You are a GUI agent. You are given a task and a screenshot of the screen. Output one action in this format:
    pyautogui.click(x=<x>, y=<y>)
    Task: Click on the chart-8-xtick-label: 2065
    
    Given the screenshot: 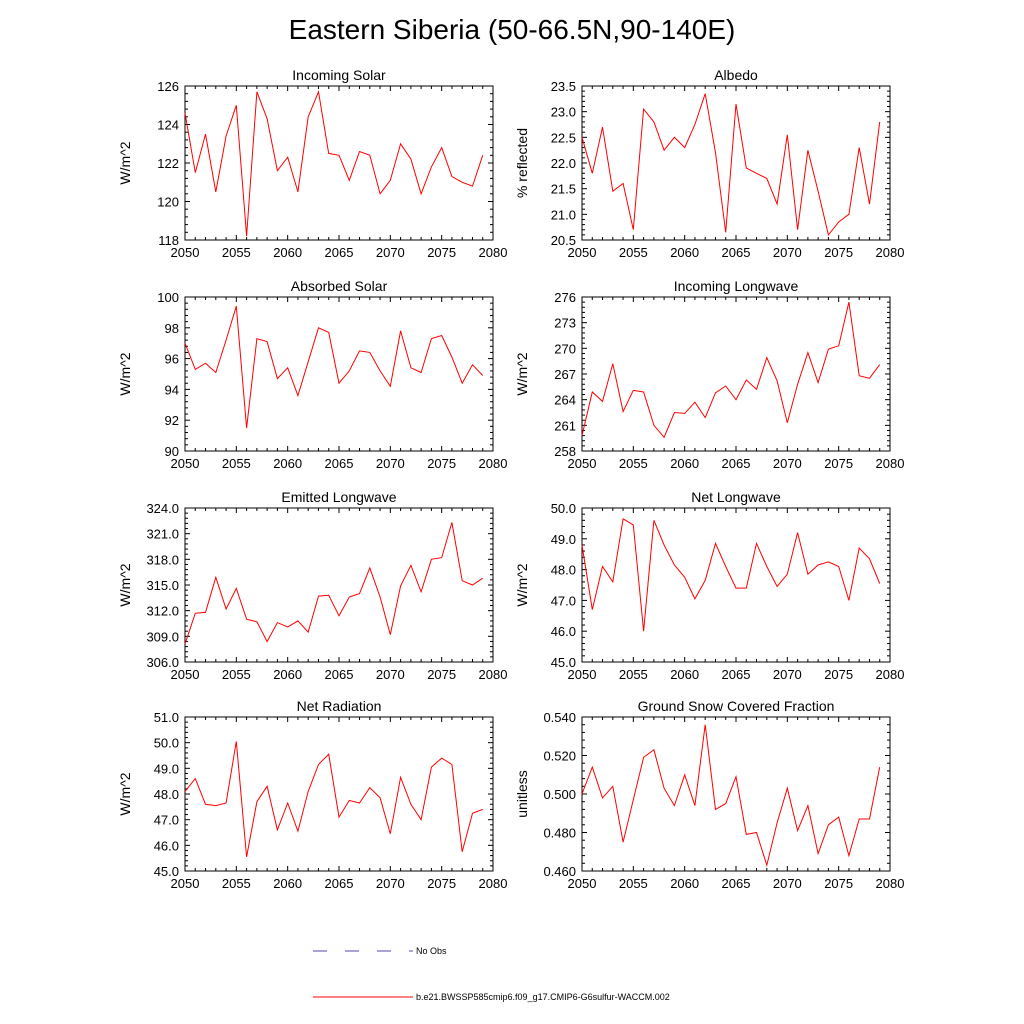 What is the action you would take?
    pyautogui.click(x=736, y=883)
    